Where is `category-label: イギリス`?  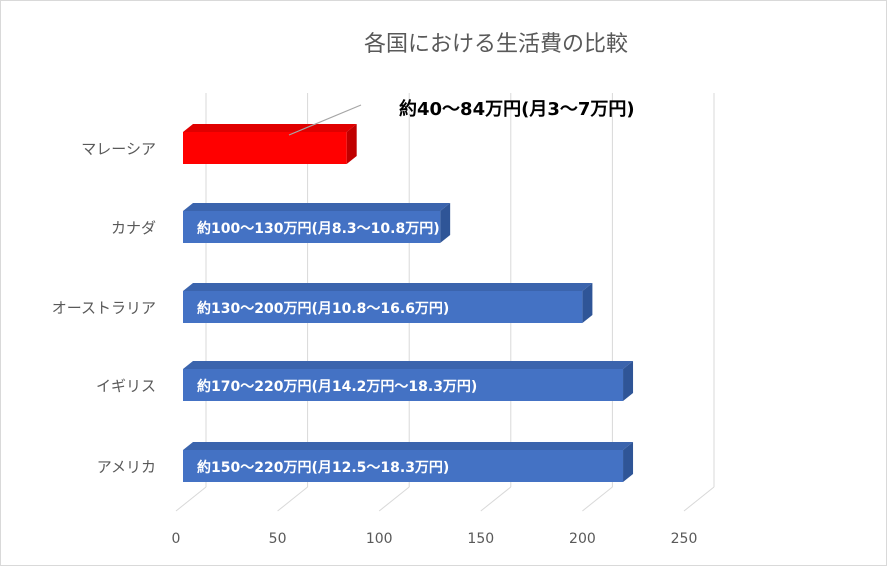
category-label: イギリス is located at coordinates (126, 386).